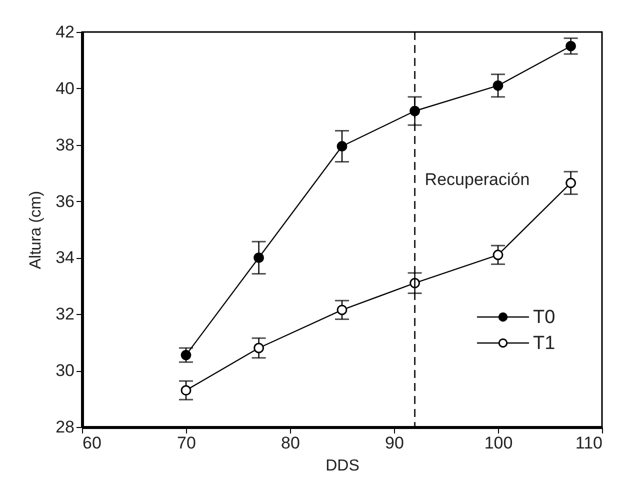 This screenshot has width=621, height=499. What do you see at coordinates (65, 314) in the screenshot?
I see `y-tick-label: 32` at bounding box center [65, 314].